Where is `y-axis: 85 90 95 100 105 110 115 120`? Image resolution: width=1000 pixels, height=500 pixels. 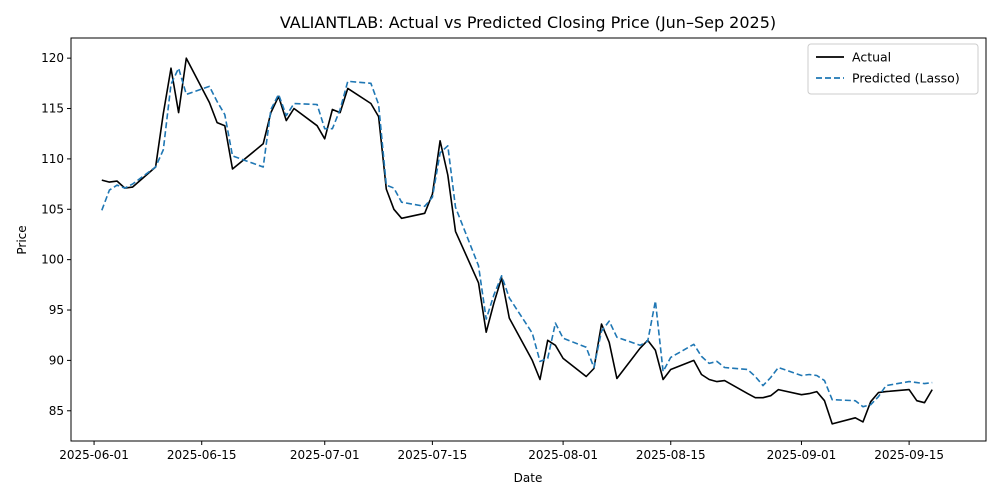
y-axis: 85 90 95 100 105 110 115 120 is located at coordinates (56, 234).